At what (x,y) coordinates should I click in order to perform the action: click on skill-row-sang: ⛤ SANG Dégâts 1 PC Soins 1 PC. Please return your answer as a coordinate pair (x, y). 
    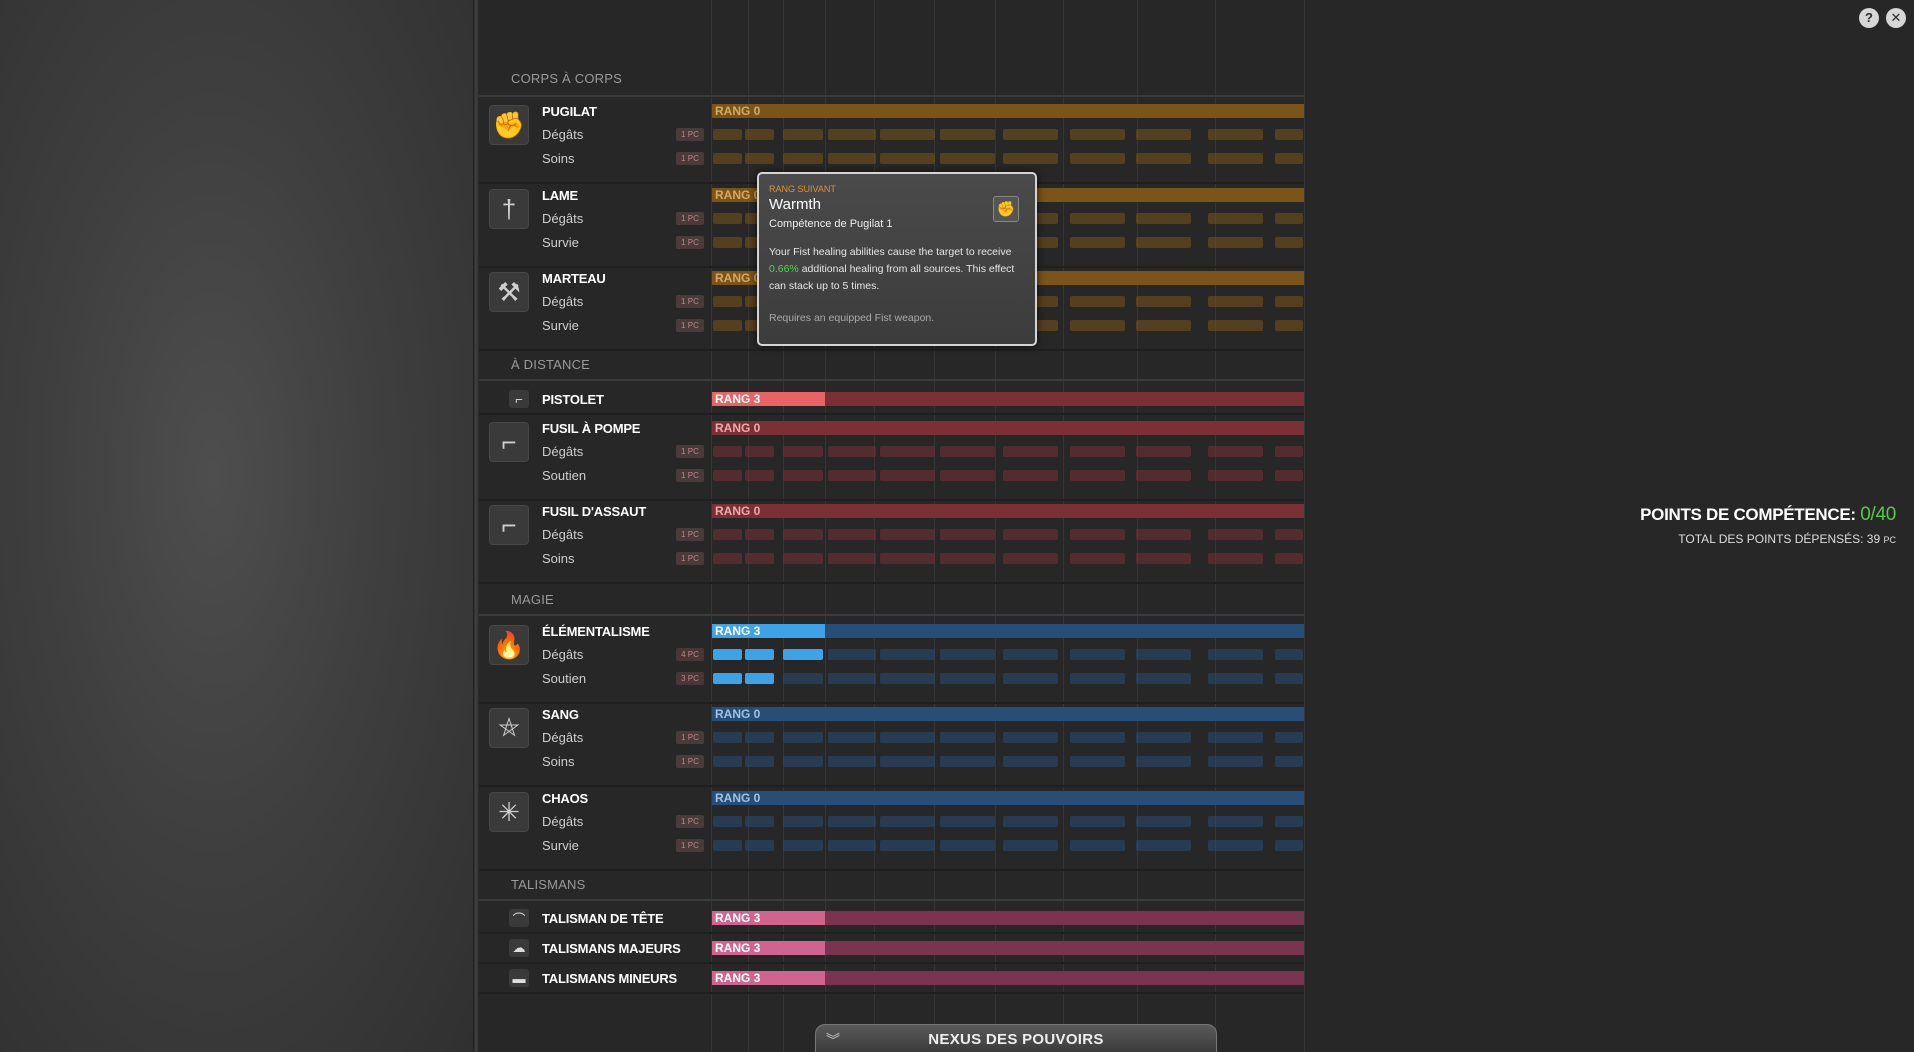
    Looking at the image, I should click on (891, 744).